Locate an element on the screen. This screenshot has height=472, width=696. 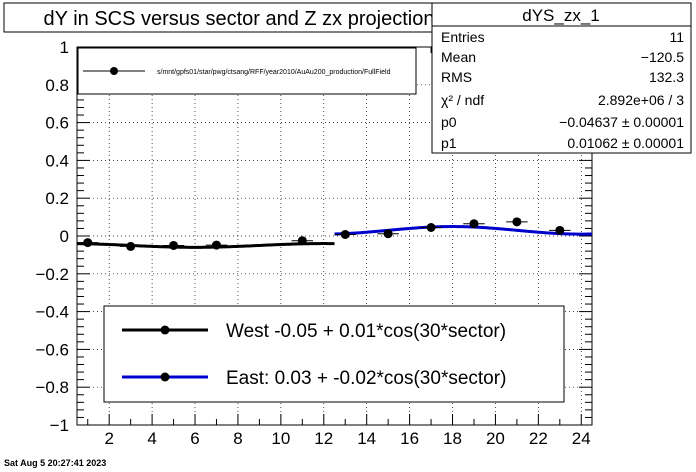
stats-row-value: 0.01062 ± 0.00001 is located at coordinates (625, 143).